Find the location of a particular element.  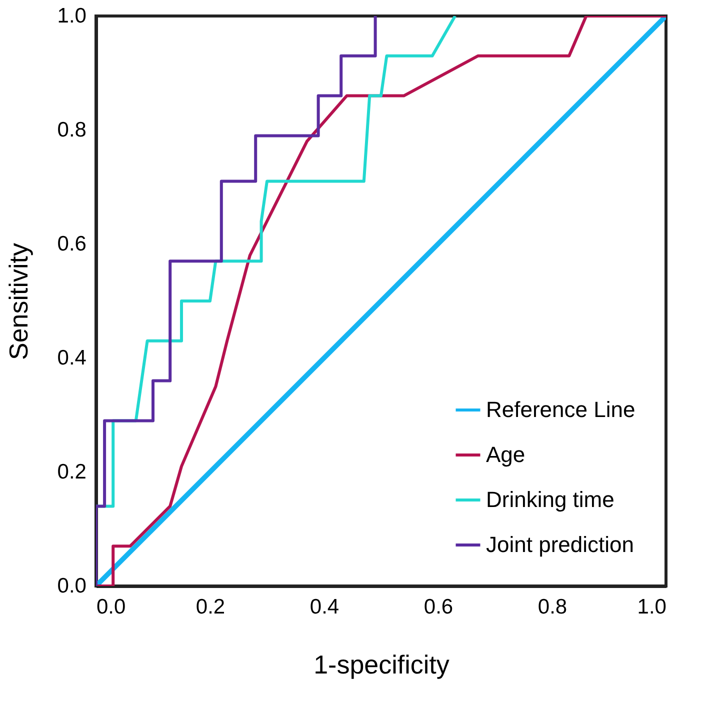

y-tick-label: 0.4 is located at coordinates (72, 358).